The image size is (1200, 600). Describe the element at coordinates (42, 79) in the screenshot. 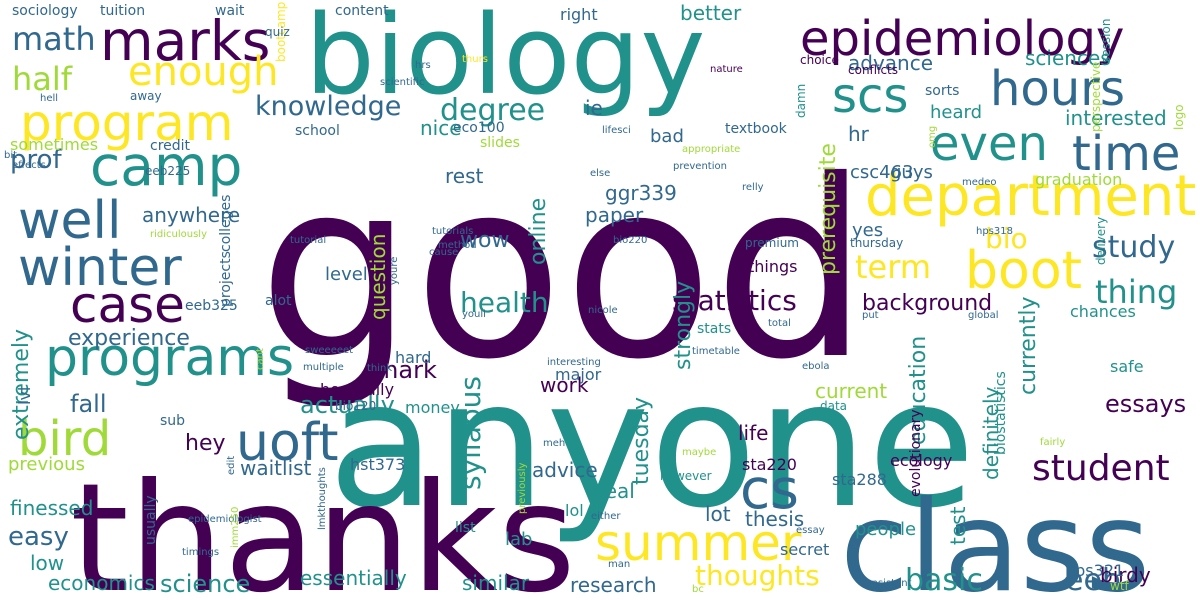

I see `cloud-word: half` at that location.